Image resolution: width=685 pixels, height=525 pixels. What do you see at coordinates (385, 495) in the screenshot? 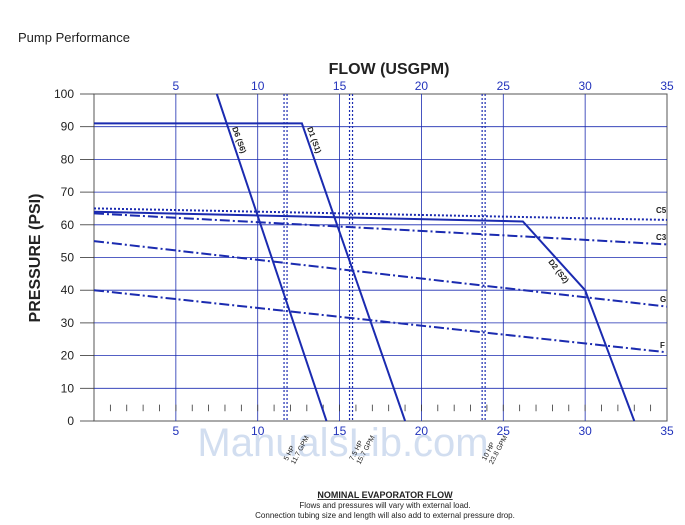
I see `x-axis-title: NOMINAL EVAPORATOR FLOW` at bounding box center [385, 495].